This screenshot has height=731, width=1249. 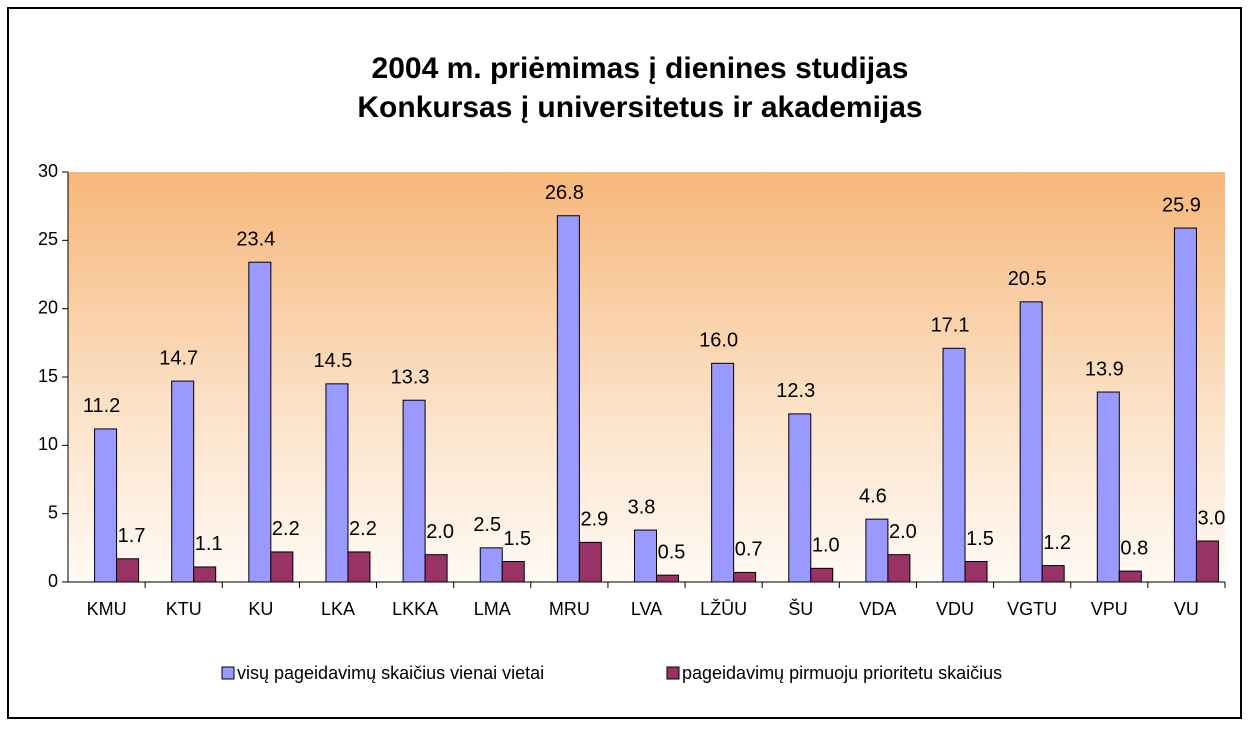 I want to click on value-label: 3.0, so click(x=1212, y=518).